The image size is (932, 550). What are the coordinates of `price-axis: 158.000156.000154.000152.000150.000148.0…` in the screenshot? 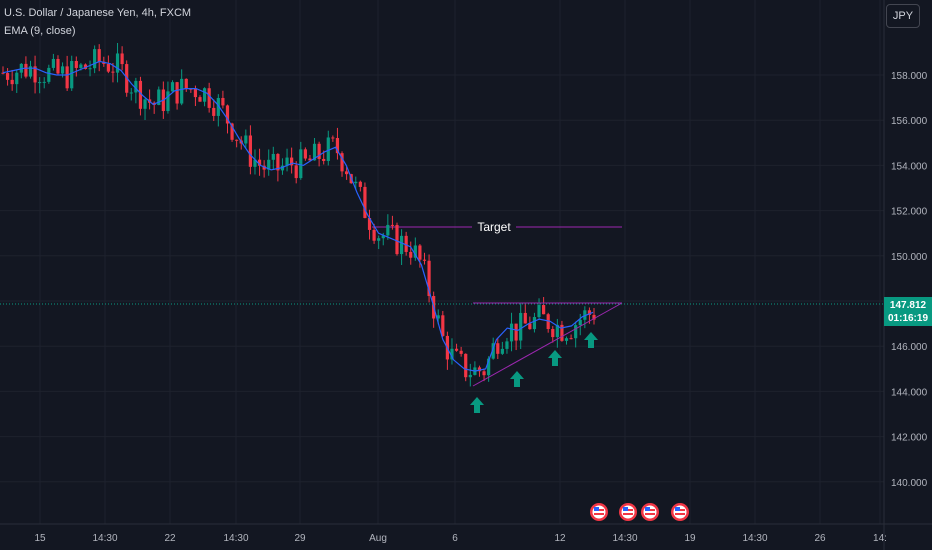 It's located at (909, 280).